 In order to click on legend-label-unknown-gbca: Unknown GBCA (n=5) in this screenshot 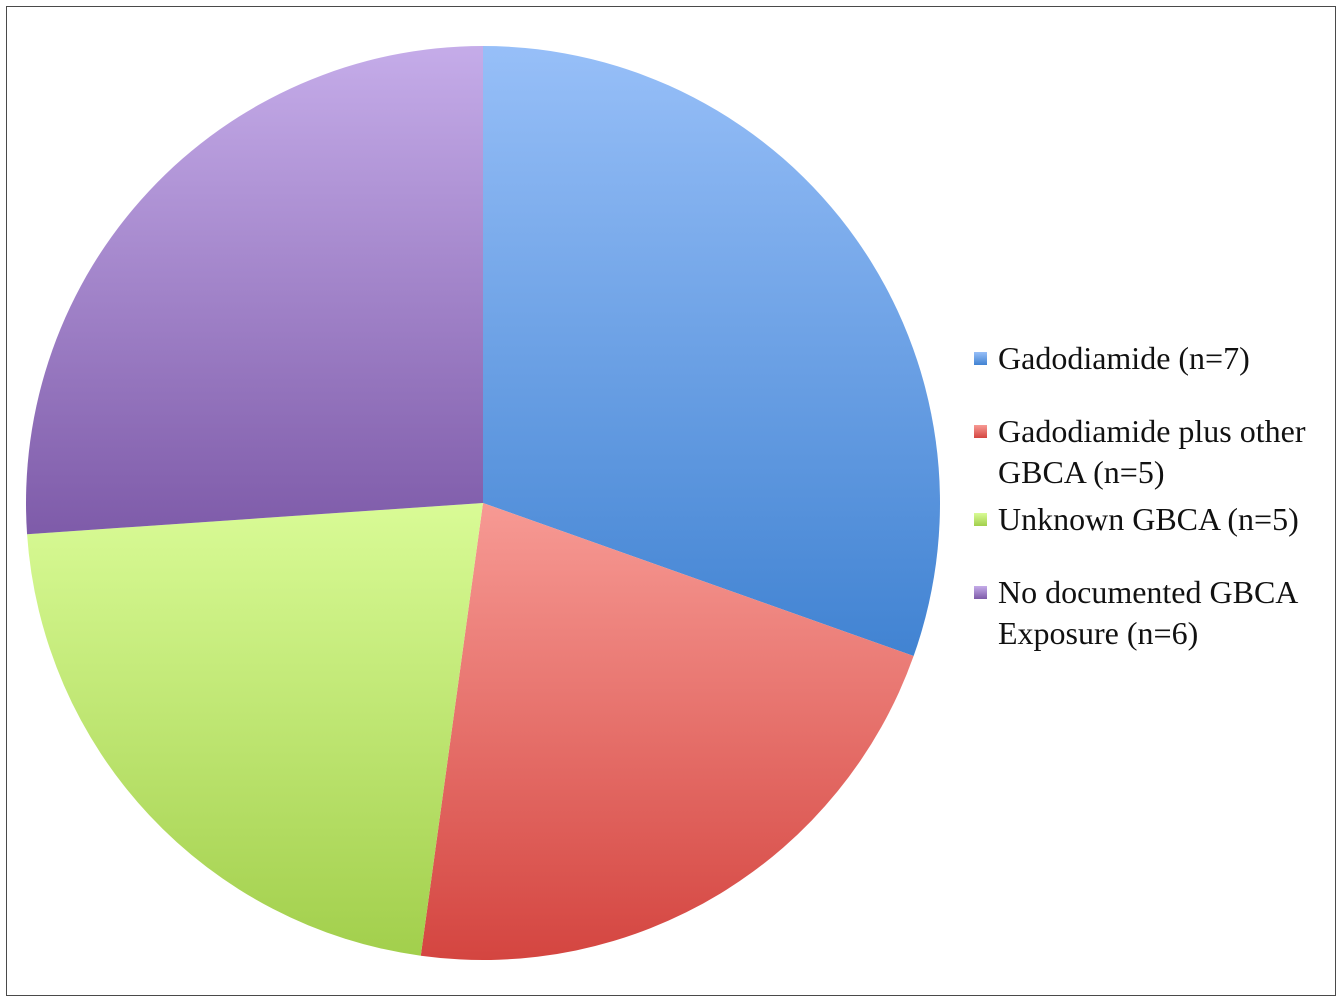, I will do `click(1148, 519)`.